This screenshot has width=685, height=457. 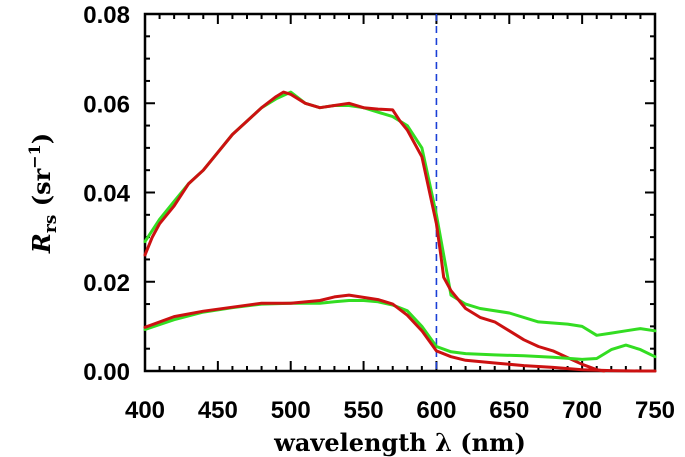 What do you see at coordinates (41, 138) in the screenshot?
I see `y-axis-label-unit-close: )` at bounding box center [41, 138].